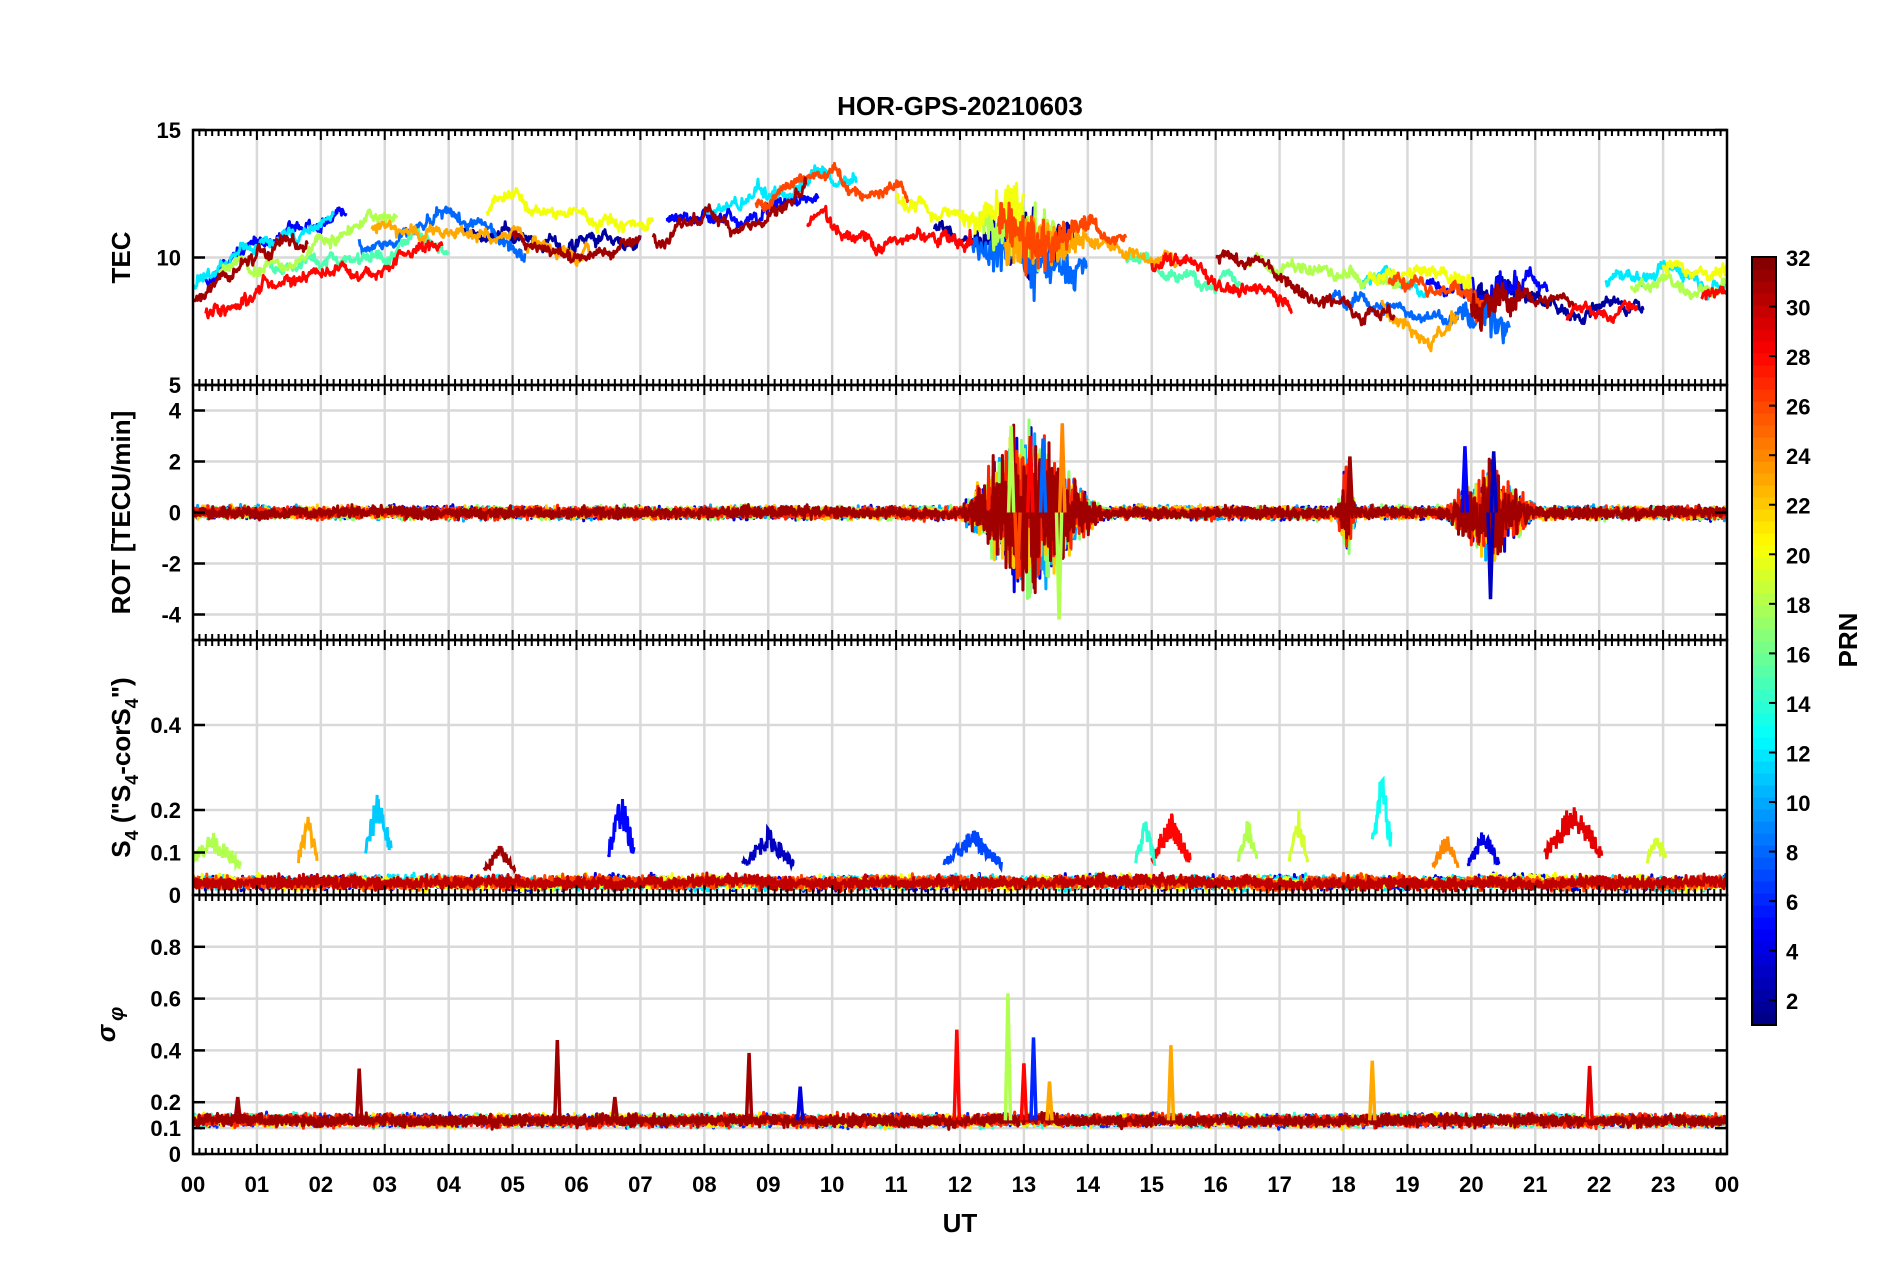 Image resolution: width=1902 pixels, height=1272 pixels. I want to click on x-tick-label: 16, so click(1215, 1184).